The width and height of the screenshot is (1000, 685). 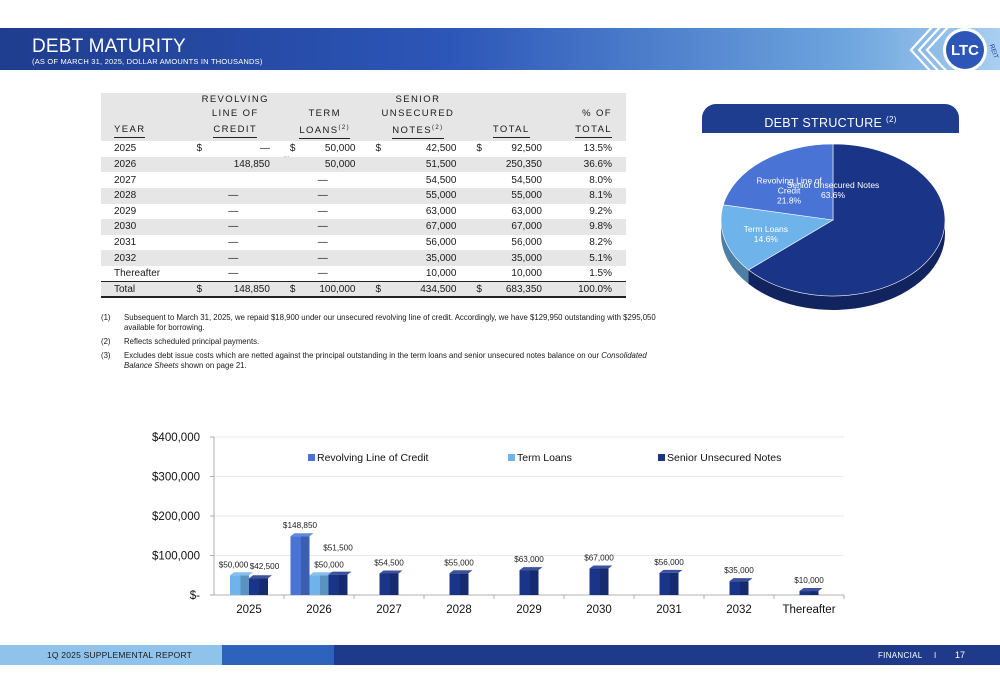 I want to click on pie-slice-label: Credit, so click(x=789, y=191).